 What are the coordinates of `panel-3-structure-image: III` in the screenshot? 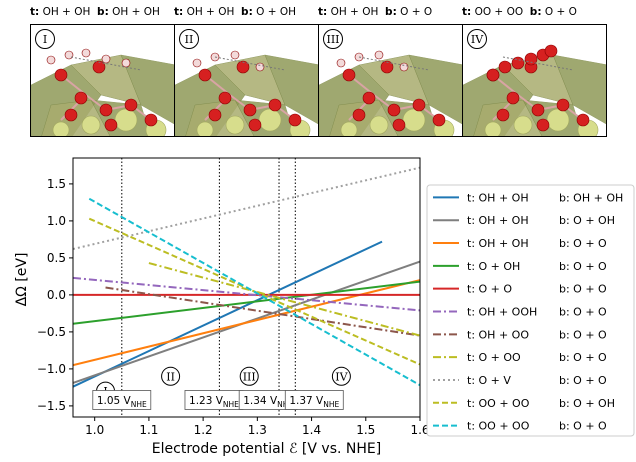 It's located at (390, 80).